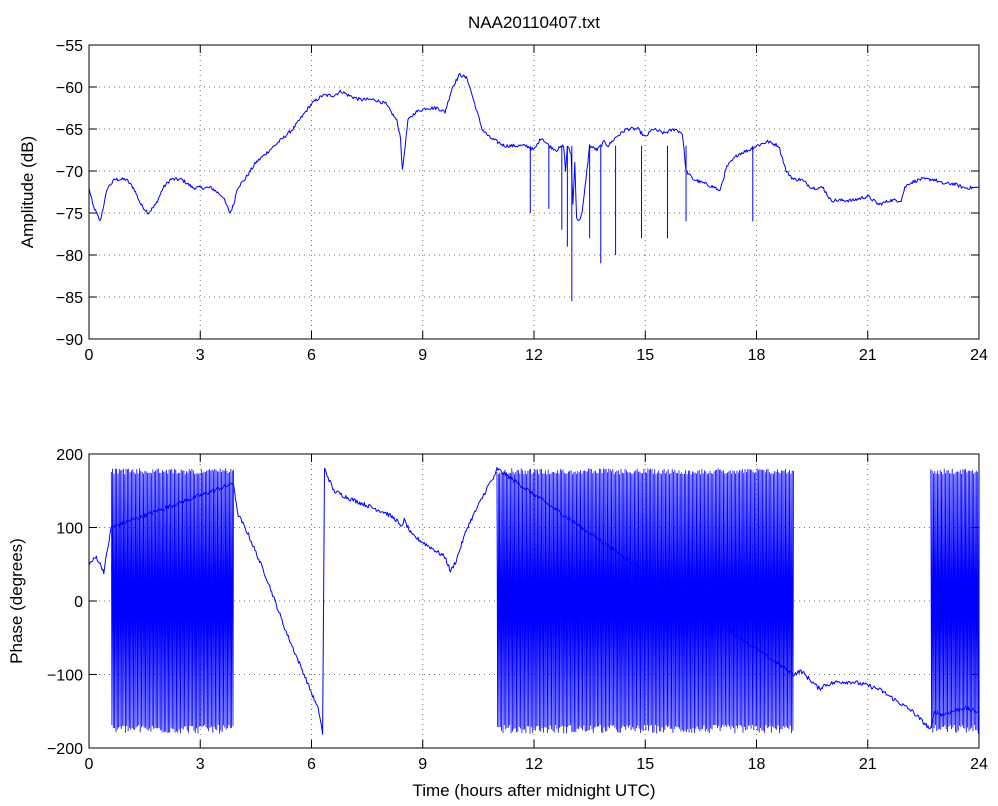  I want to click on phase-xlabel: Time (hours after midnight UTC), so click(533, 790).